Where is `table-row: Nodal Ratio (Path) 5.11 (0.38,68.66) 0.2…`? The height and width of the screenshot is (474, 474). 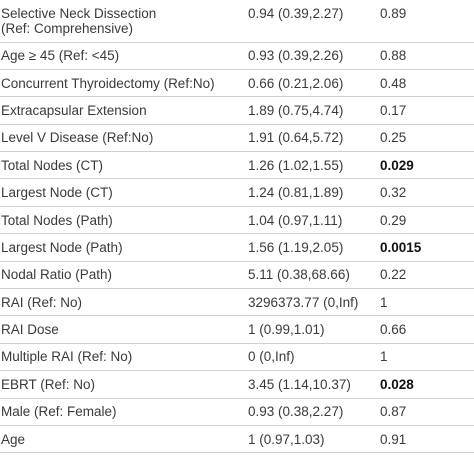
table-row: Nodal Ratio (Path) 5.11 (0.38,68.66) 0.2… is located at coordinates (237, 275).